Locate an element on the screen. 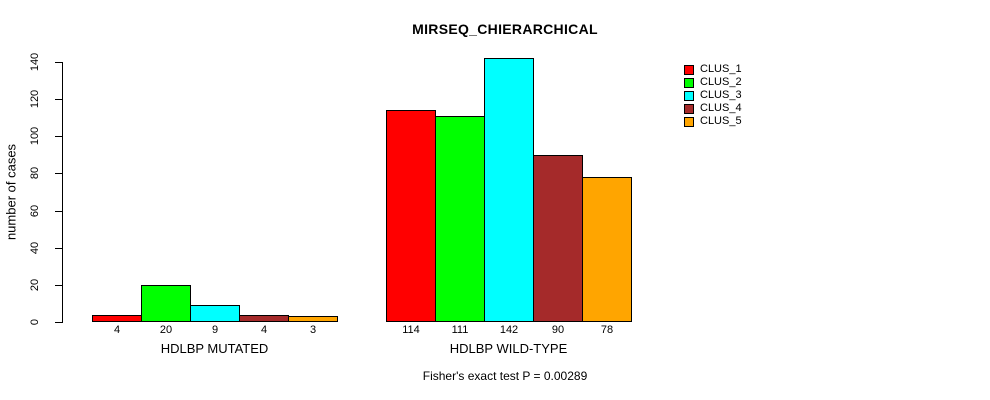 The image size is (990, 400). bar-value-label: 78 is located at coordinates (607, 330).